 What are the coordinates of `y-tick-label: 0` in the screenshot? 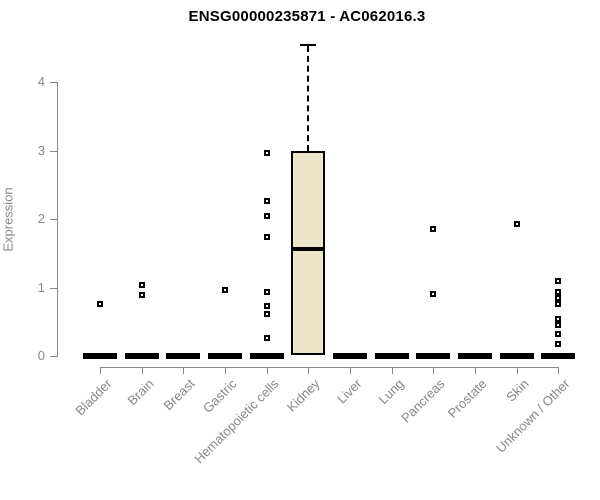 It's located at (41, 355).